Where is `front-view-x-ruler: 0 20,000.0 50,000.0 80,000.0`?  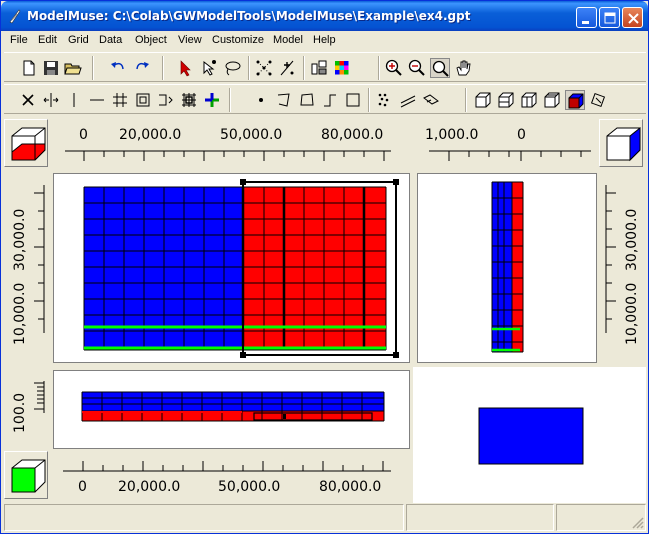
front-view-x-ruler: 0 20,000.0 50,000.0 80,000.0 is located at coordinates (231, 476).